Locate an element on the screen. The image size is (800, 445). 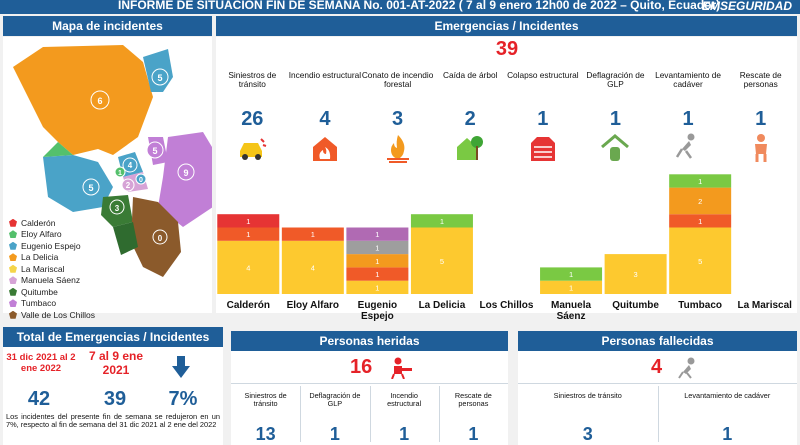
svg-text: 2 is located at coordinates (128, 185).